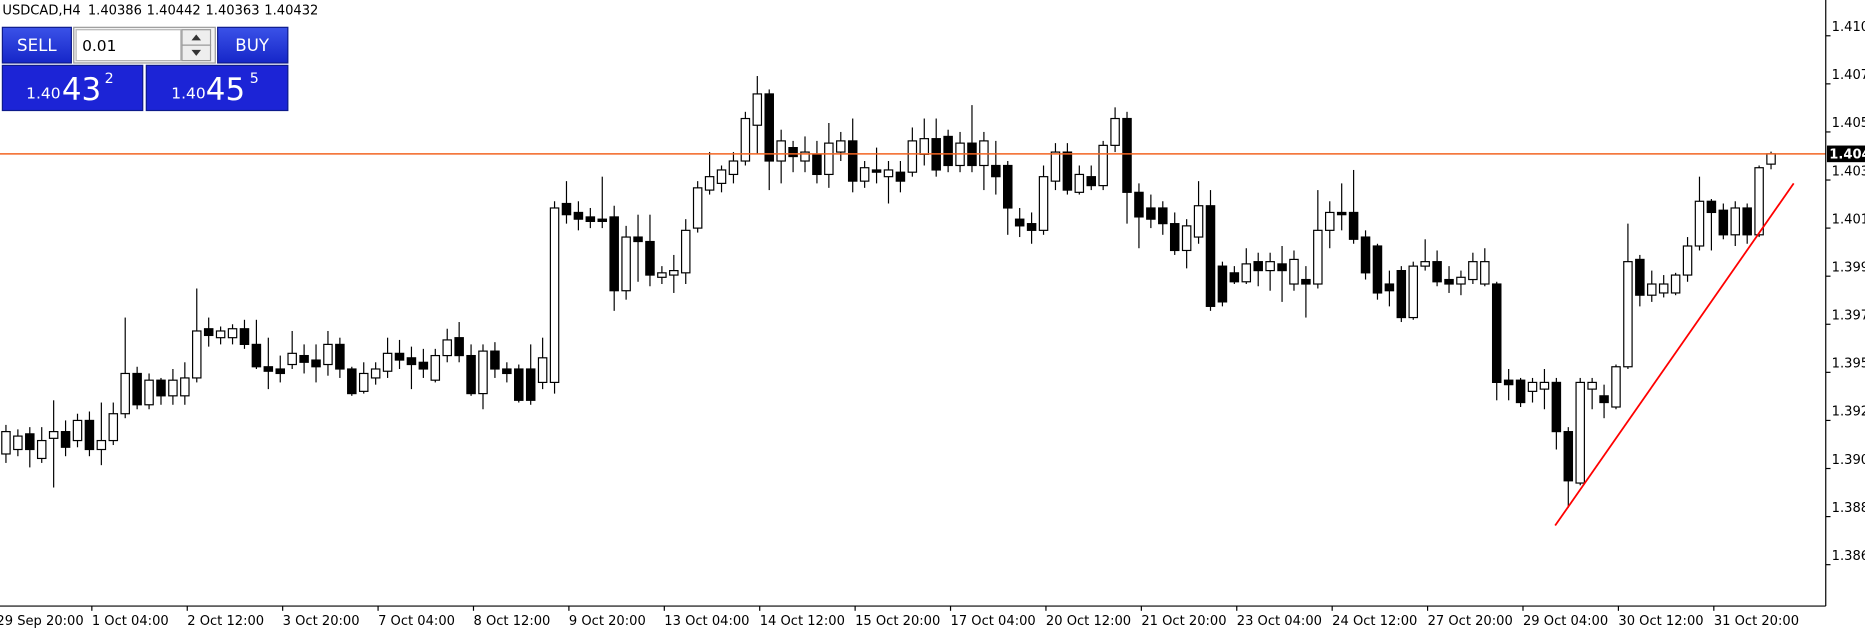  Describe the element at coordinates (43, 94) in the screenshot. I see `sell-price-prefix: 1.40` at that location.